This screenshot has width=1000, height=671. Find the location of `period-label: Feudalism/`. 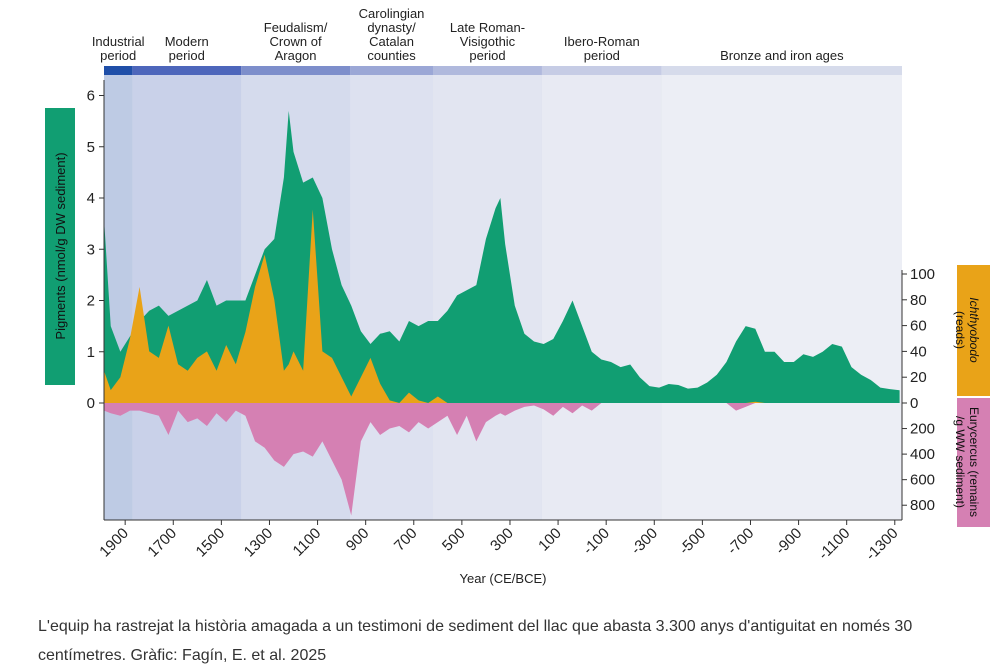

period-label: Feudalism/ is located at coordinates (296, 27).